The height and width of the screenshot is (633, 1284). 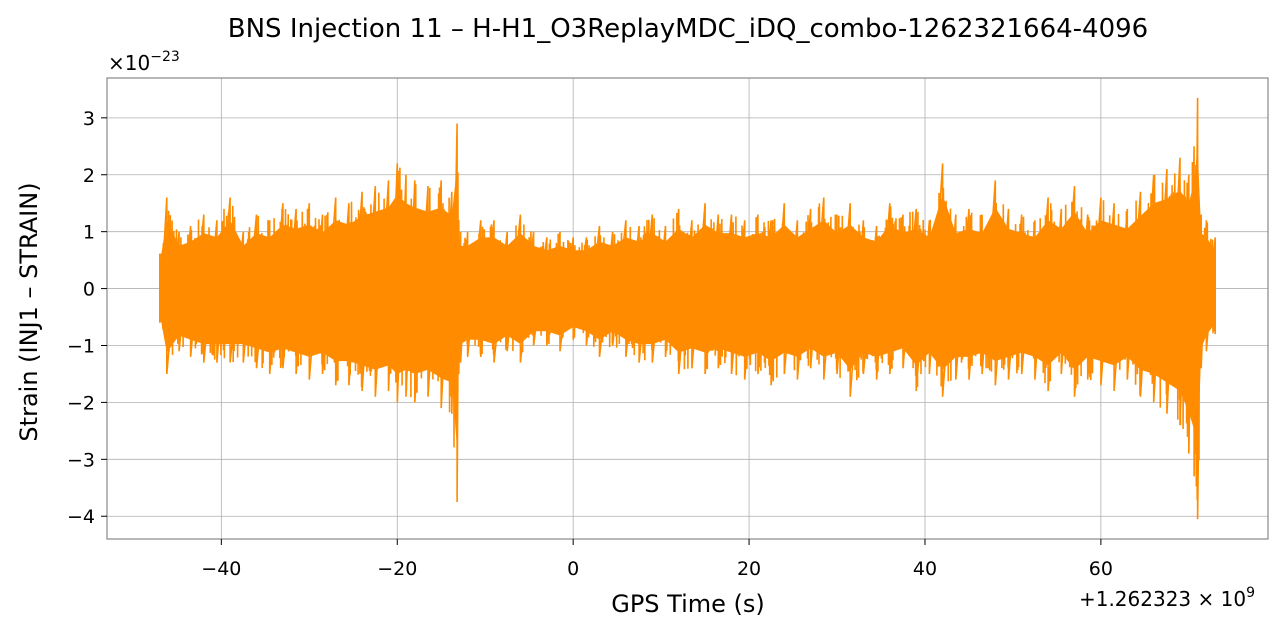 I want to click on x-tick-label: 60, so click(x=1101, y=569).